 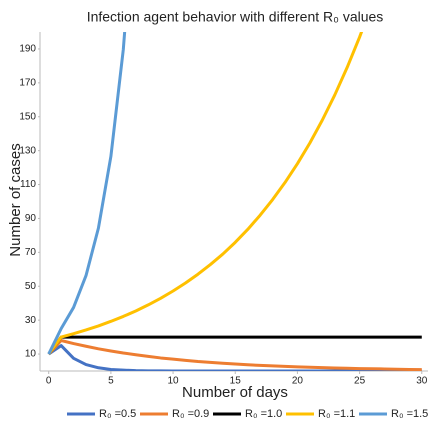 What do you see at coordinates (49, 381) in the screenshot?
I see `x-tick-label: 0` at bounding box center [49, 381].